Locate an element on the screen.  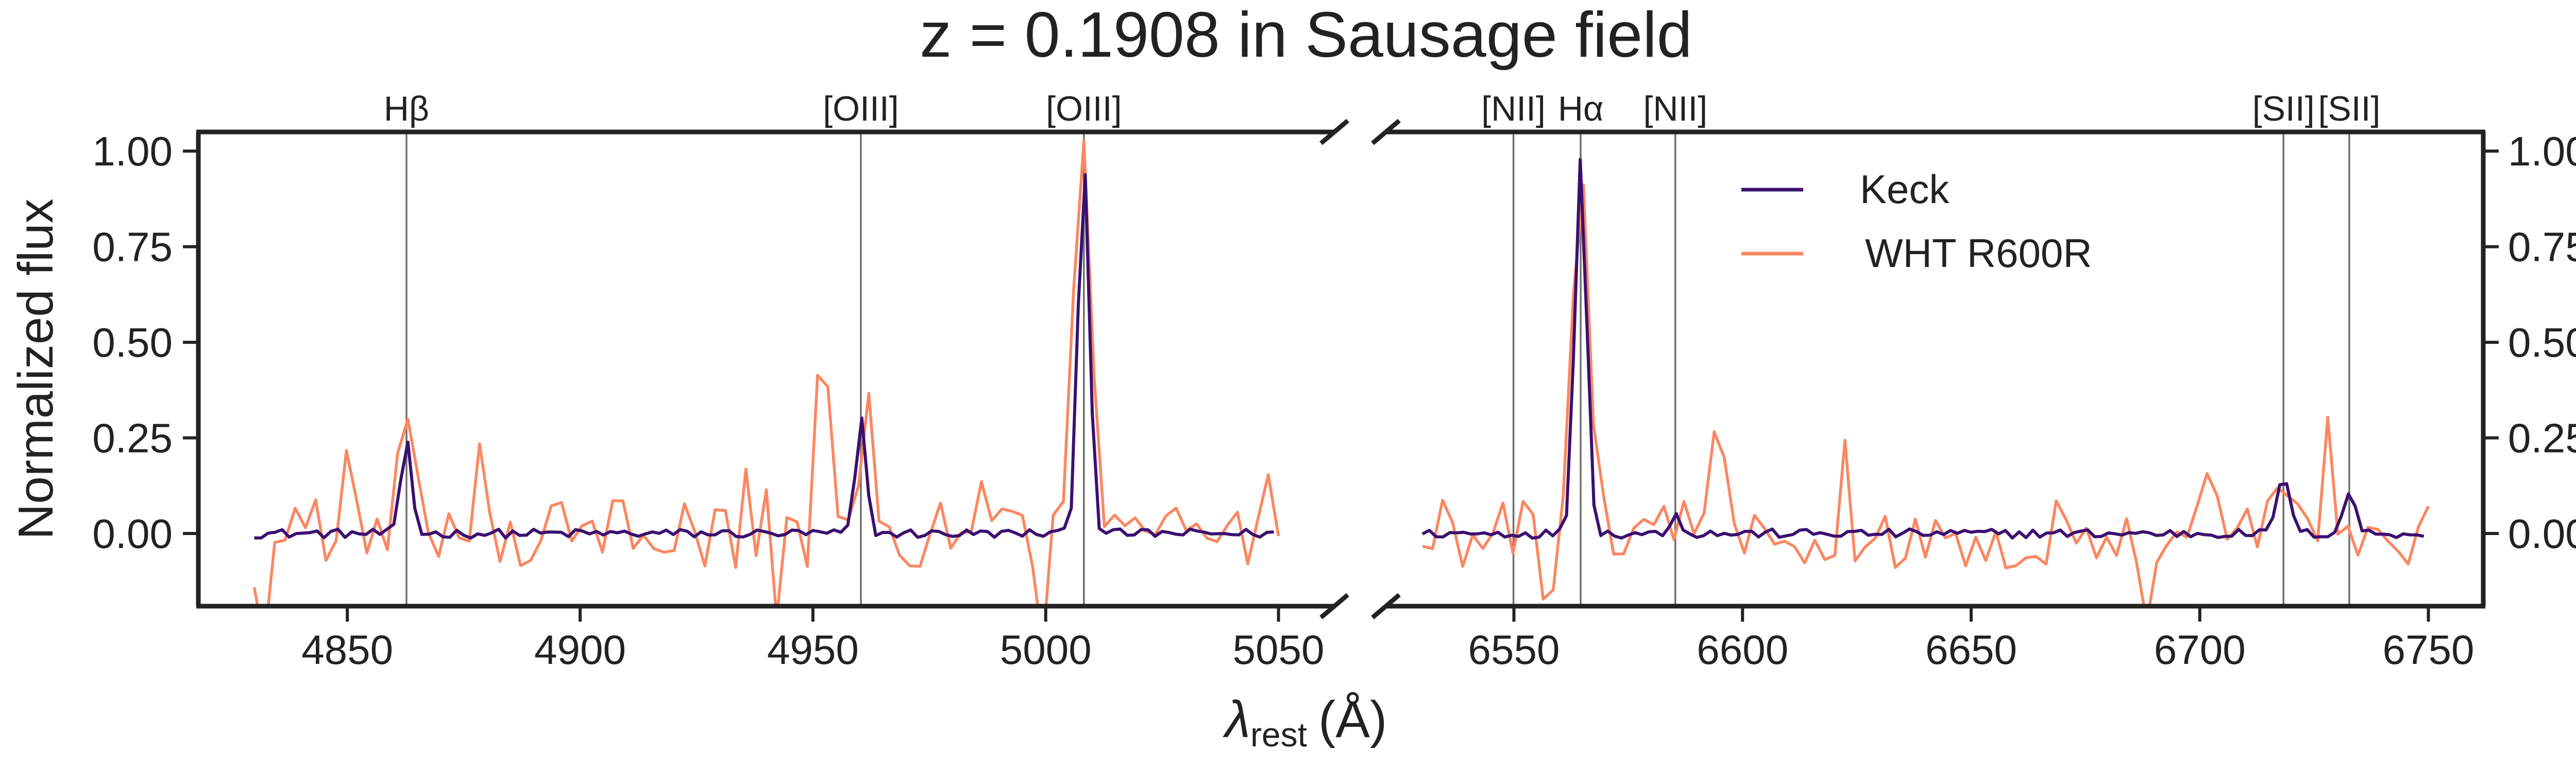
left-y-tick-label-1: 0.75 is located at coordinates (132, 247).